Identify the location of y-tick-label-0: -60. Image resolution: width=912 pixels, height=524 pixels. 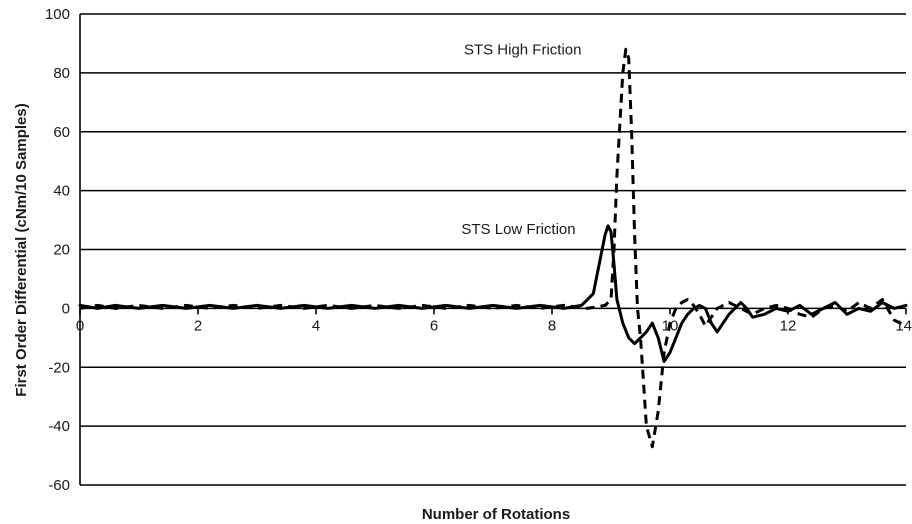
(59, 485).